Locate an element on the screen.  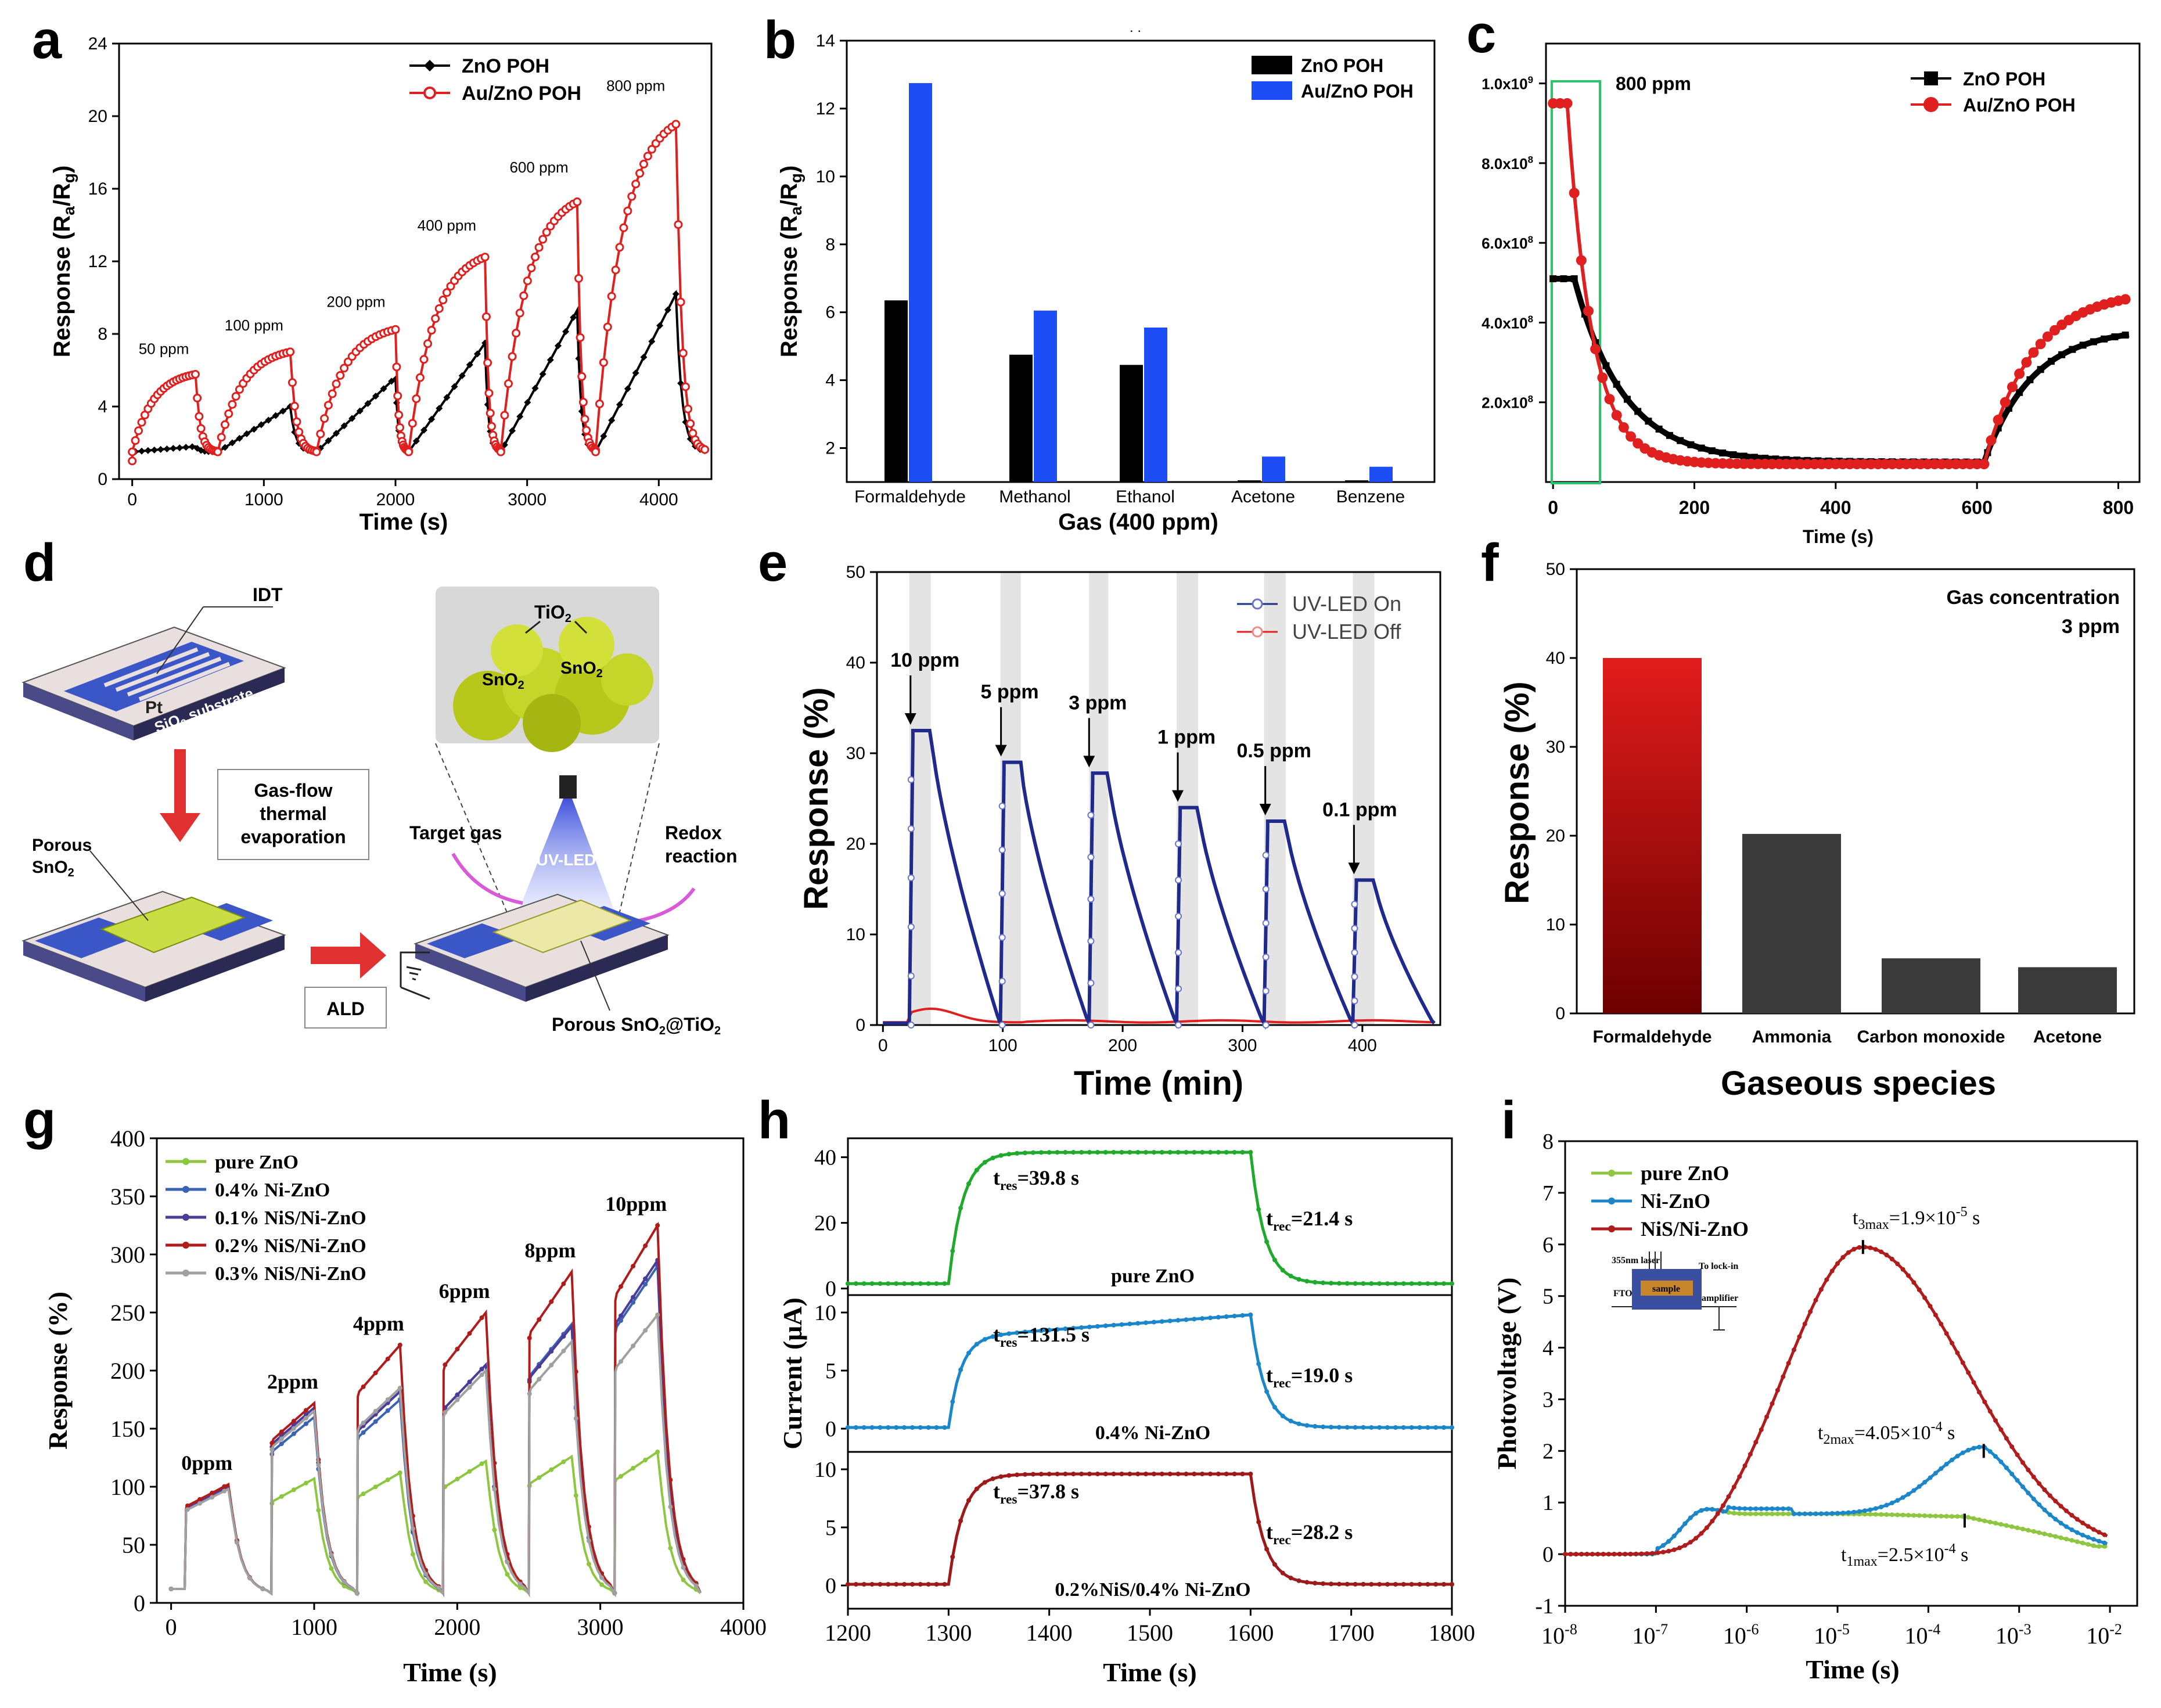
annotation-recovery-time: trec=21.4 s is located at coordinates (1309, 1220).